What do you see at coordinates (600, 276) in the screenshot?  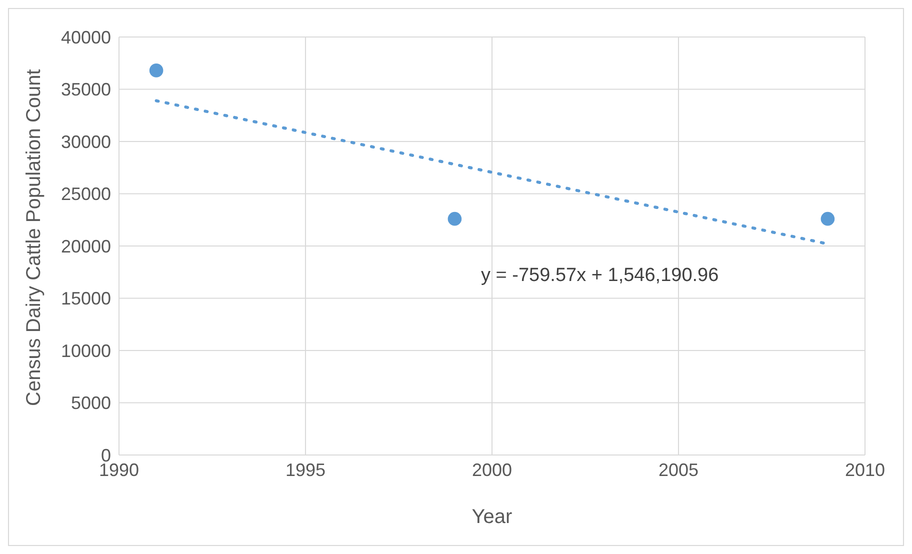 I see `annotation: y = -759.57x + 1,546,190.96` at bounding box center [600, 276].